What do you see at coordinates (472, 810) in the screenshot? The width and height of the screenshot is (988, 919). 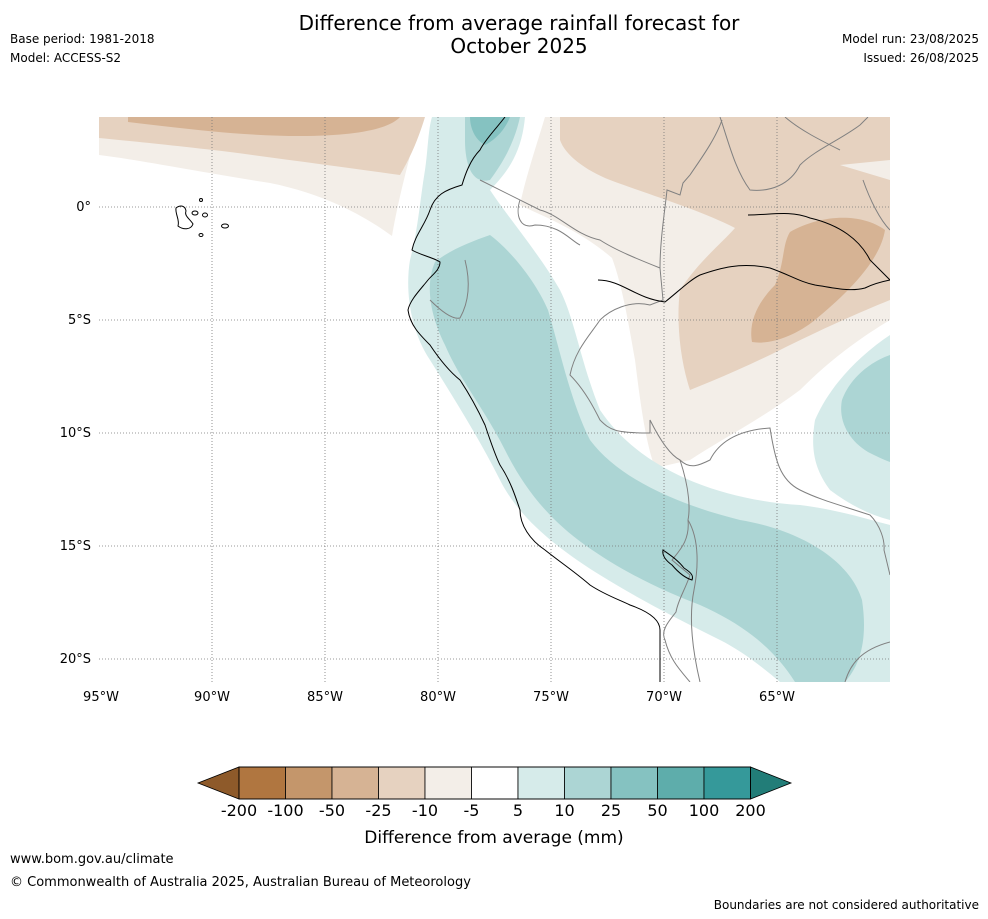 I see `colorbar-tick-label: -5` at bounding box center [472, 810].